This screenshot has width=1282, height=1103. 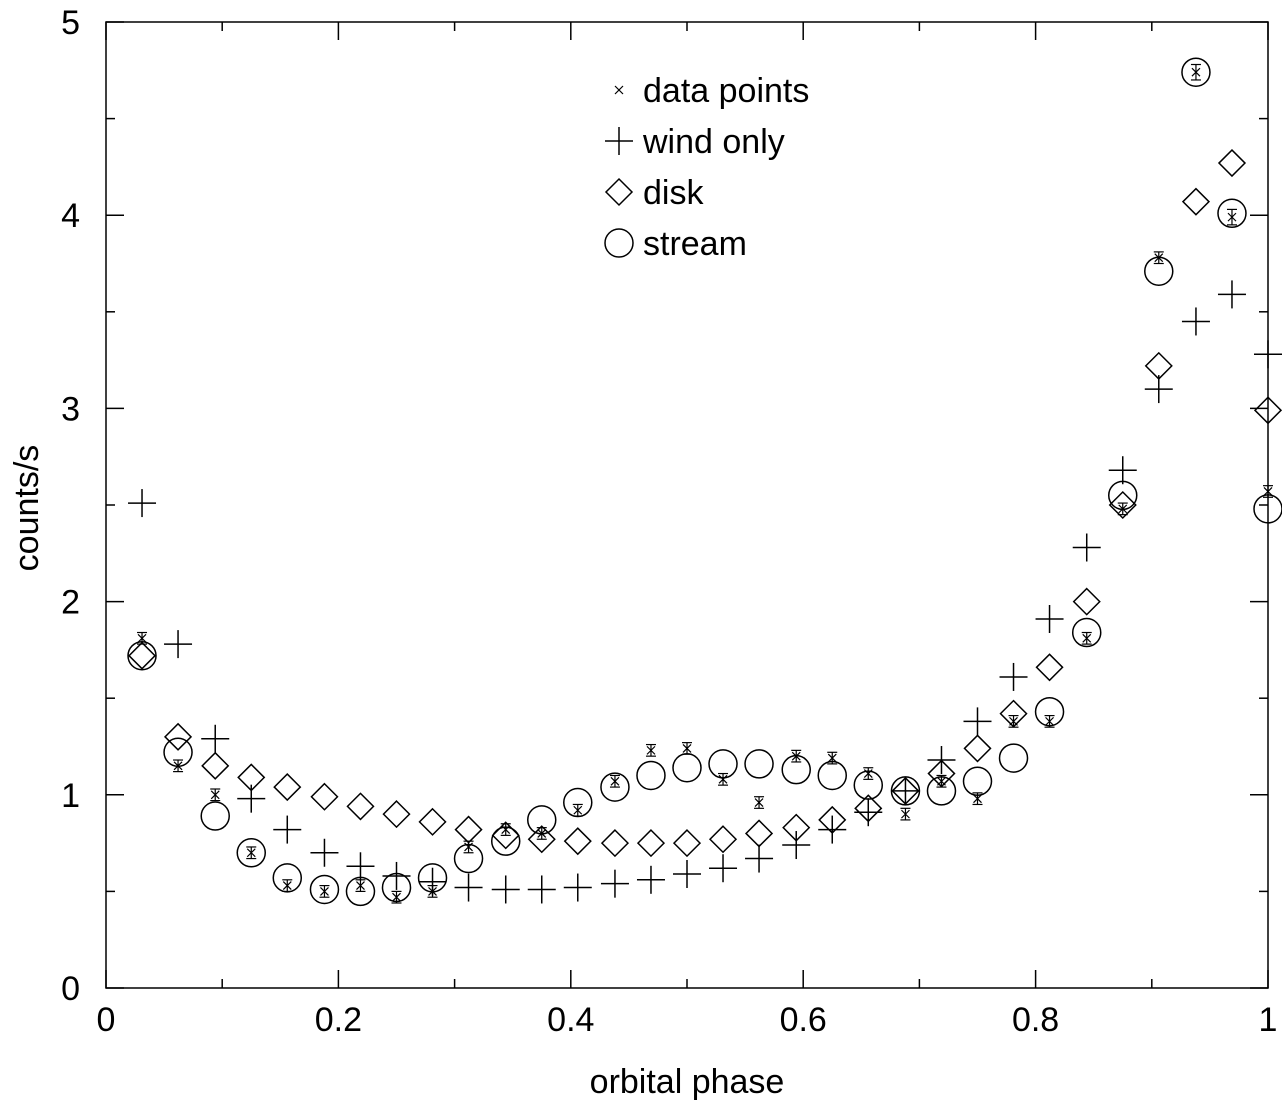 I want to click on x-axis-title: orbital phase, so click(x=687, y=1082).